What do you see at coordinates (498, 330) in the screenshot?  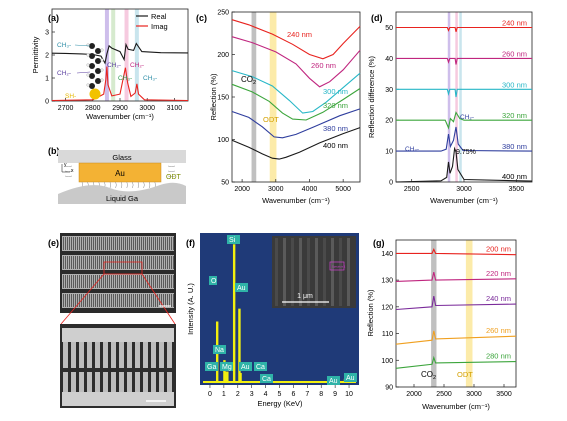 I see `series-label-g-3: 260 nm` at bounding box center [498, 330].